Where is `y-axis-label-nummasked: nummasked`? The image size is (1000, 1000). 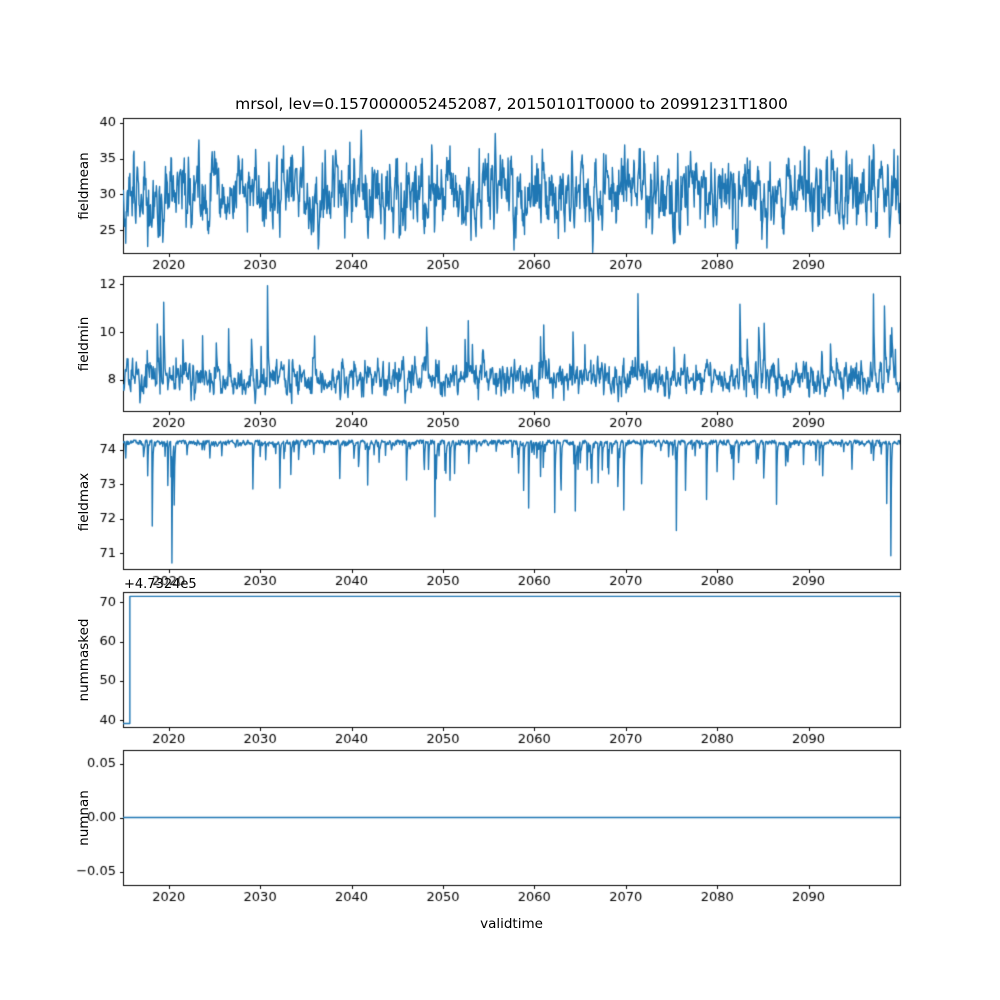
y-axis-label-nummasked: nummasked is located at coordinates (84, 659).